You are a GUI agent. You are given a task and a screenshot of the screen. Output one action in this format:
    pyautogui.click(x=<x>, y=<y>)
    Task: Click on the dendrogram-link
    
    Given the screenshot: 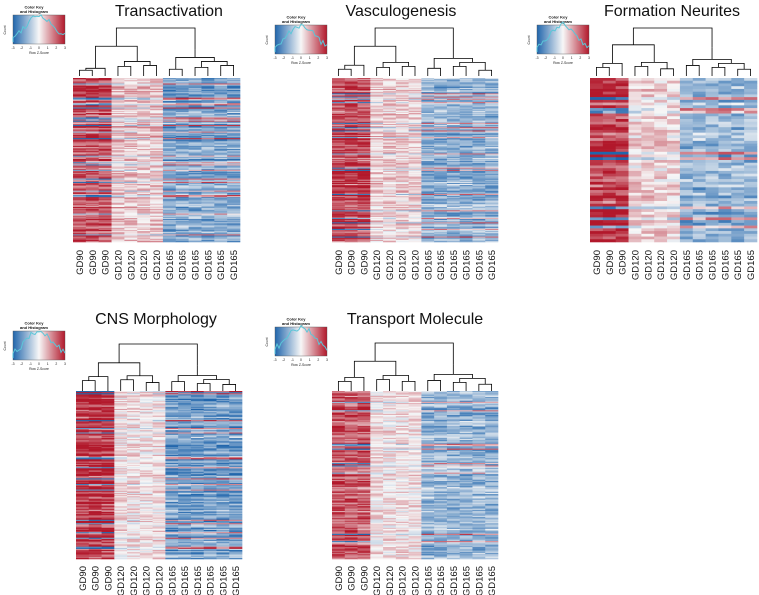 What is the action you would take?
    pyautogui.click(x=175, y=72)
    